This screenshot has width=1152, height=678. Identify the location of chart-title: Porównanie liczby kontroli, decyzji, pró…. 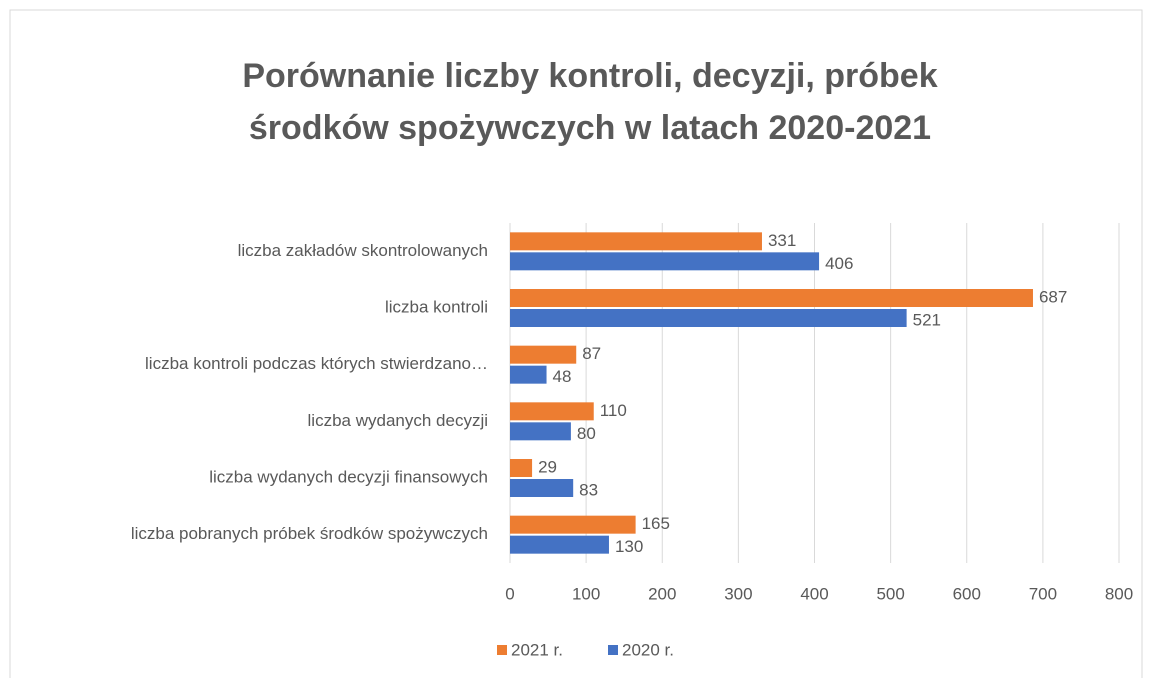
(589, 76).